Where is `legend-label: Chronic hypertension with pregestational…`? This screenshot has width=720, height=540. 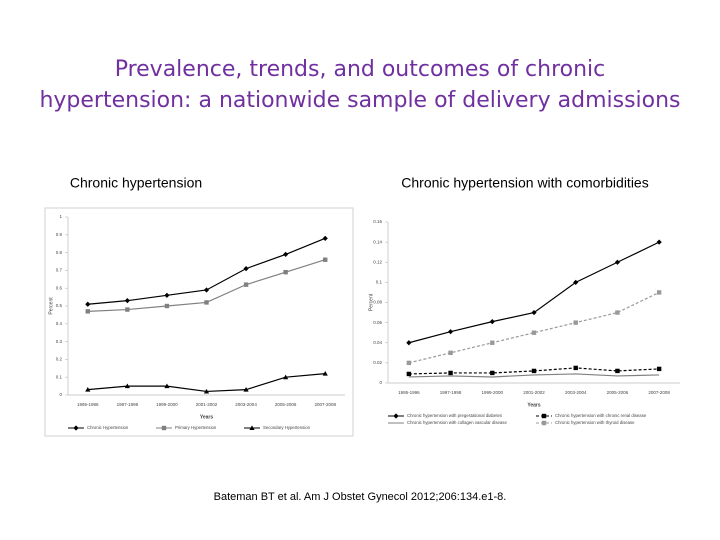 legend-label: Chronic hypertension with pregestational… is located at coordinates (454, 415).